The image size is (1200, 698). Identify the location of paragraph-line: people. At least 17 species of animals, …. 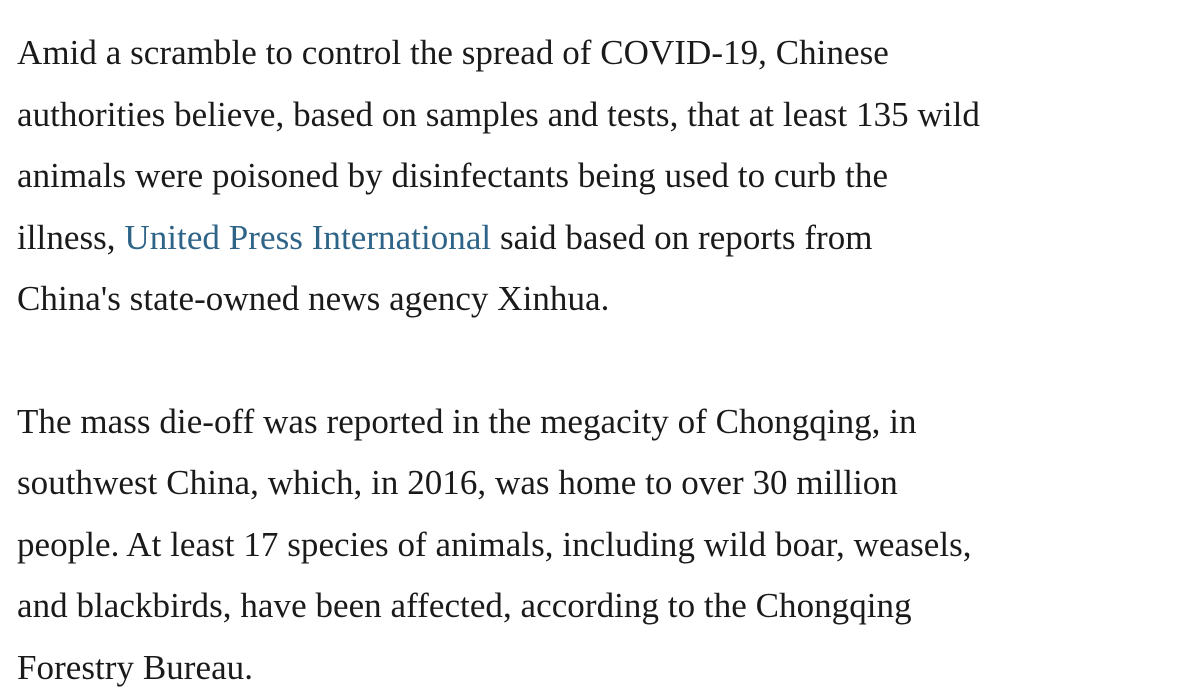
(602, 545).